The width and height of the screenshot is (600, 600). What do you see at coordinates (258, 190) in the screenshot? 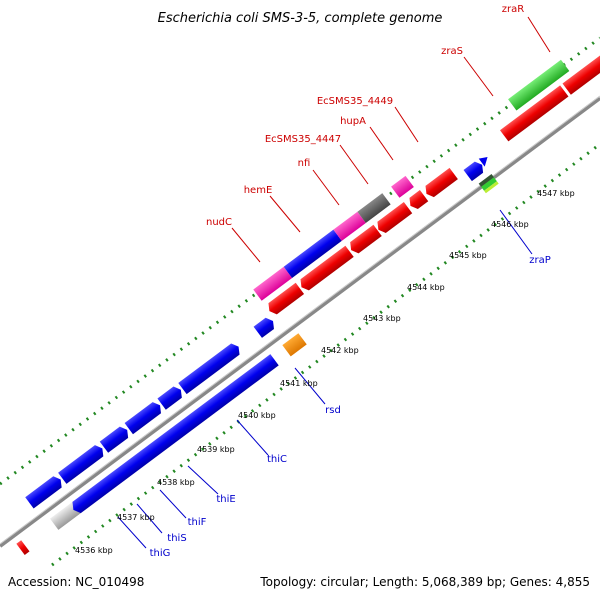
I see `gene-label-hemE: hemE` at bounding box center [258, 190].